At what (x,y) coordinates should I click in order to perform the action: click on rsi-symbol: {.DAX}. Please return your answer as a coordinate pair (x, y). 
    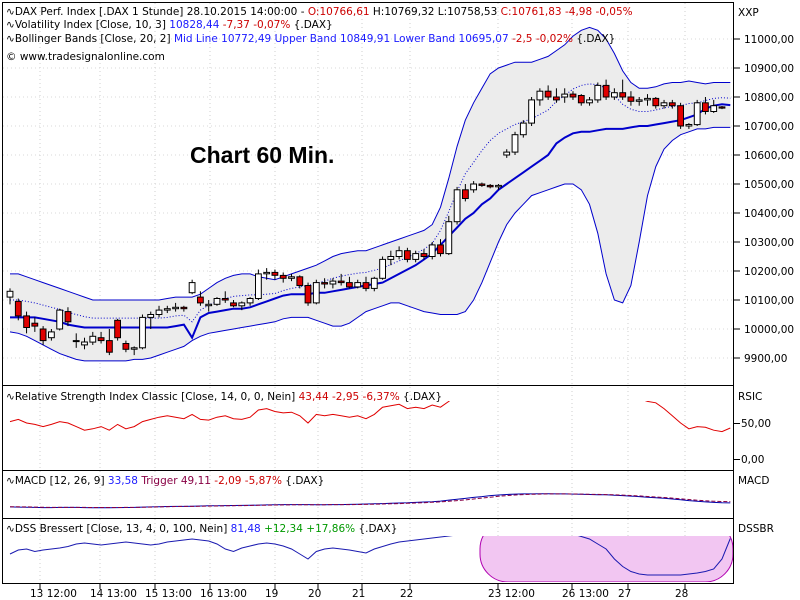
    Looking at the image, I should click on (422, 397).